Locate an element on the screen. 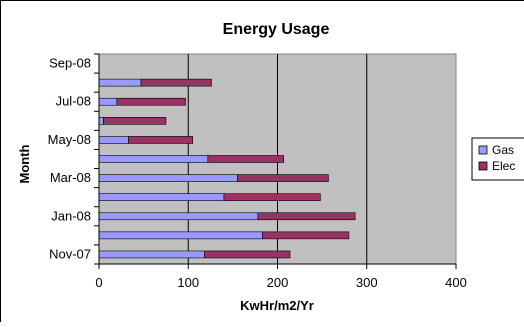  x-axis-title: KwHr/m2/Yr is located at coordinates (277, 305).